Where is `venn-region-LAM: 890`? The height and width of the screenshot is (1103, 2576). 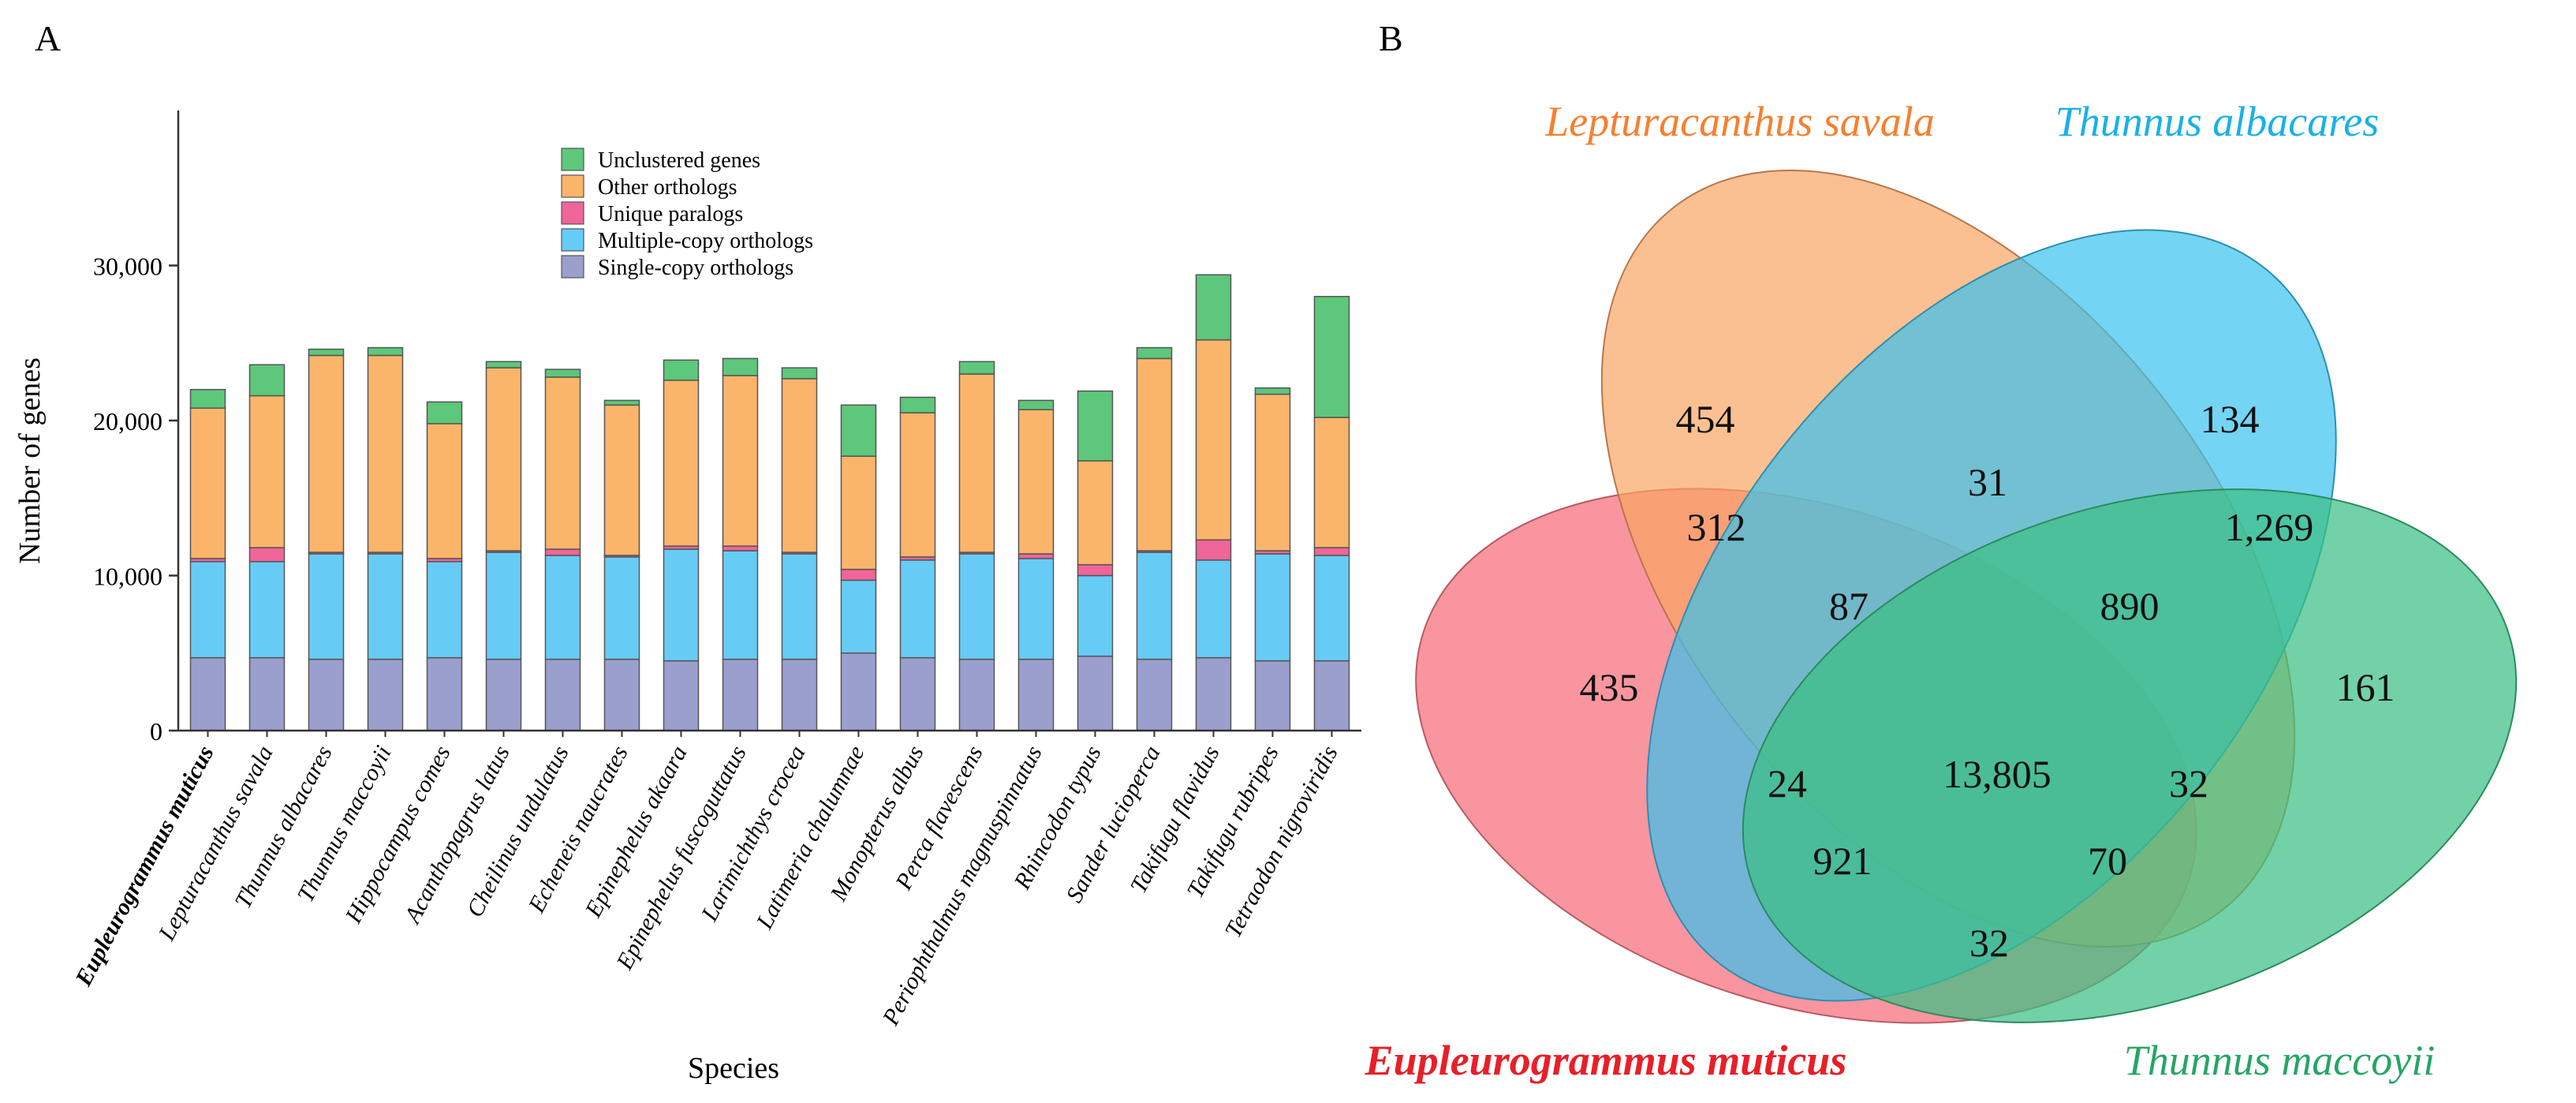 venn-region-LAM: 890 is located at coordinates (2130, 606).